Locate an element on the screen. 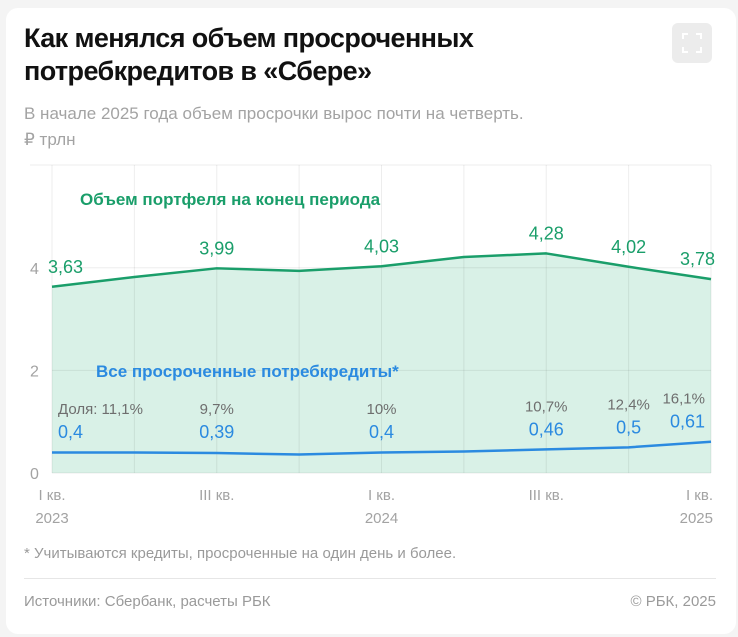 Image resolution: width=738 pixels, height=637 pixels. share-label: 10% is located at coordinates (381, 409).